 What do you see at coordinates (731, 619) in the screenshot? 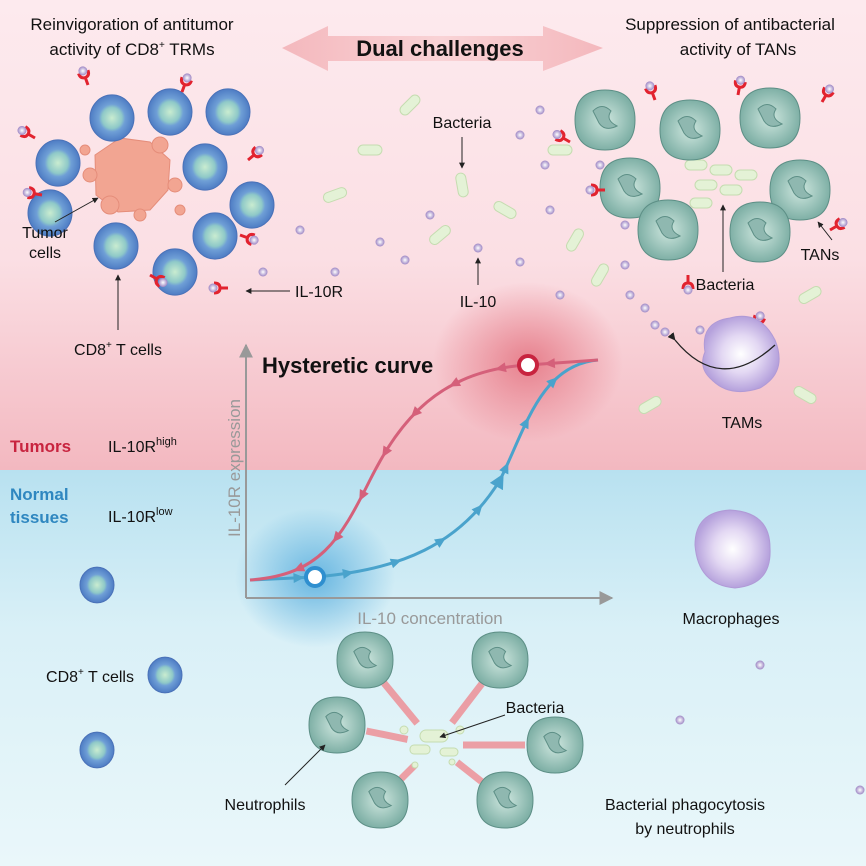
I see `macrophages-label: Macrophages` at bounding box center [731, 619].